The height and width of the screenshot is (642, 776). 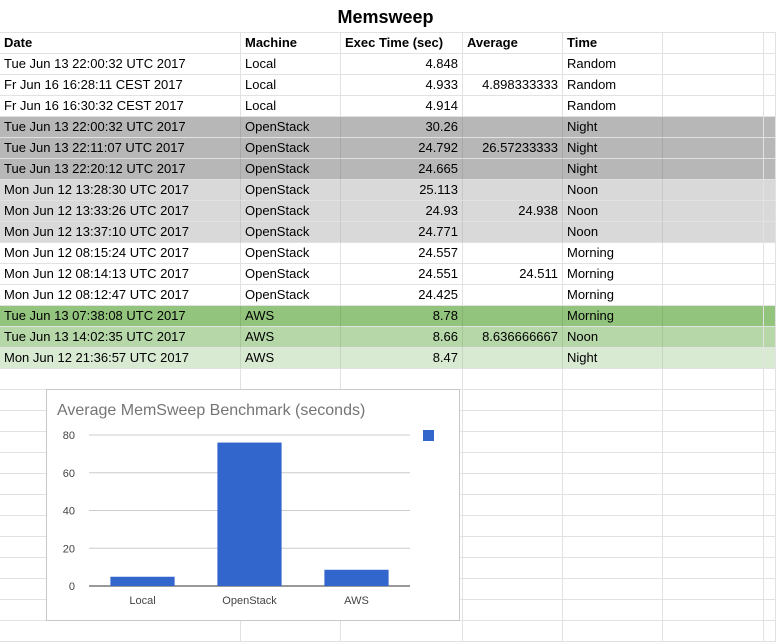 I want to click on cell-avg: 24.511, so click(x=513, y=274).